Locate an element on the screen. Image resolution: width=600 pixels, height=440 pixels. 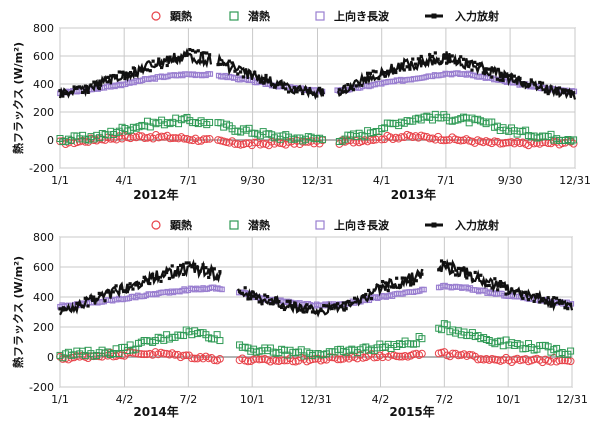
year-label: 2015年 is located at coordinates (411, 411).